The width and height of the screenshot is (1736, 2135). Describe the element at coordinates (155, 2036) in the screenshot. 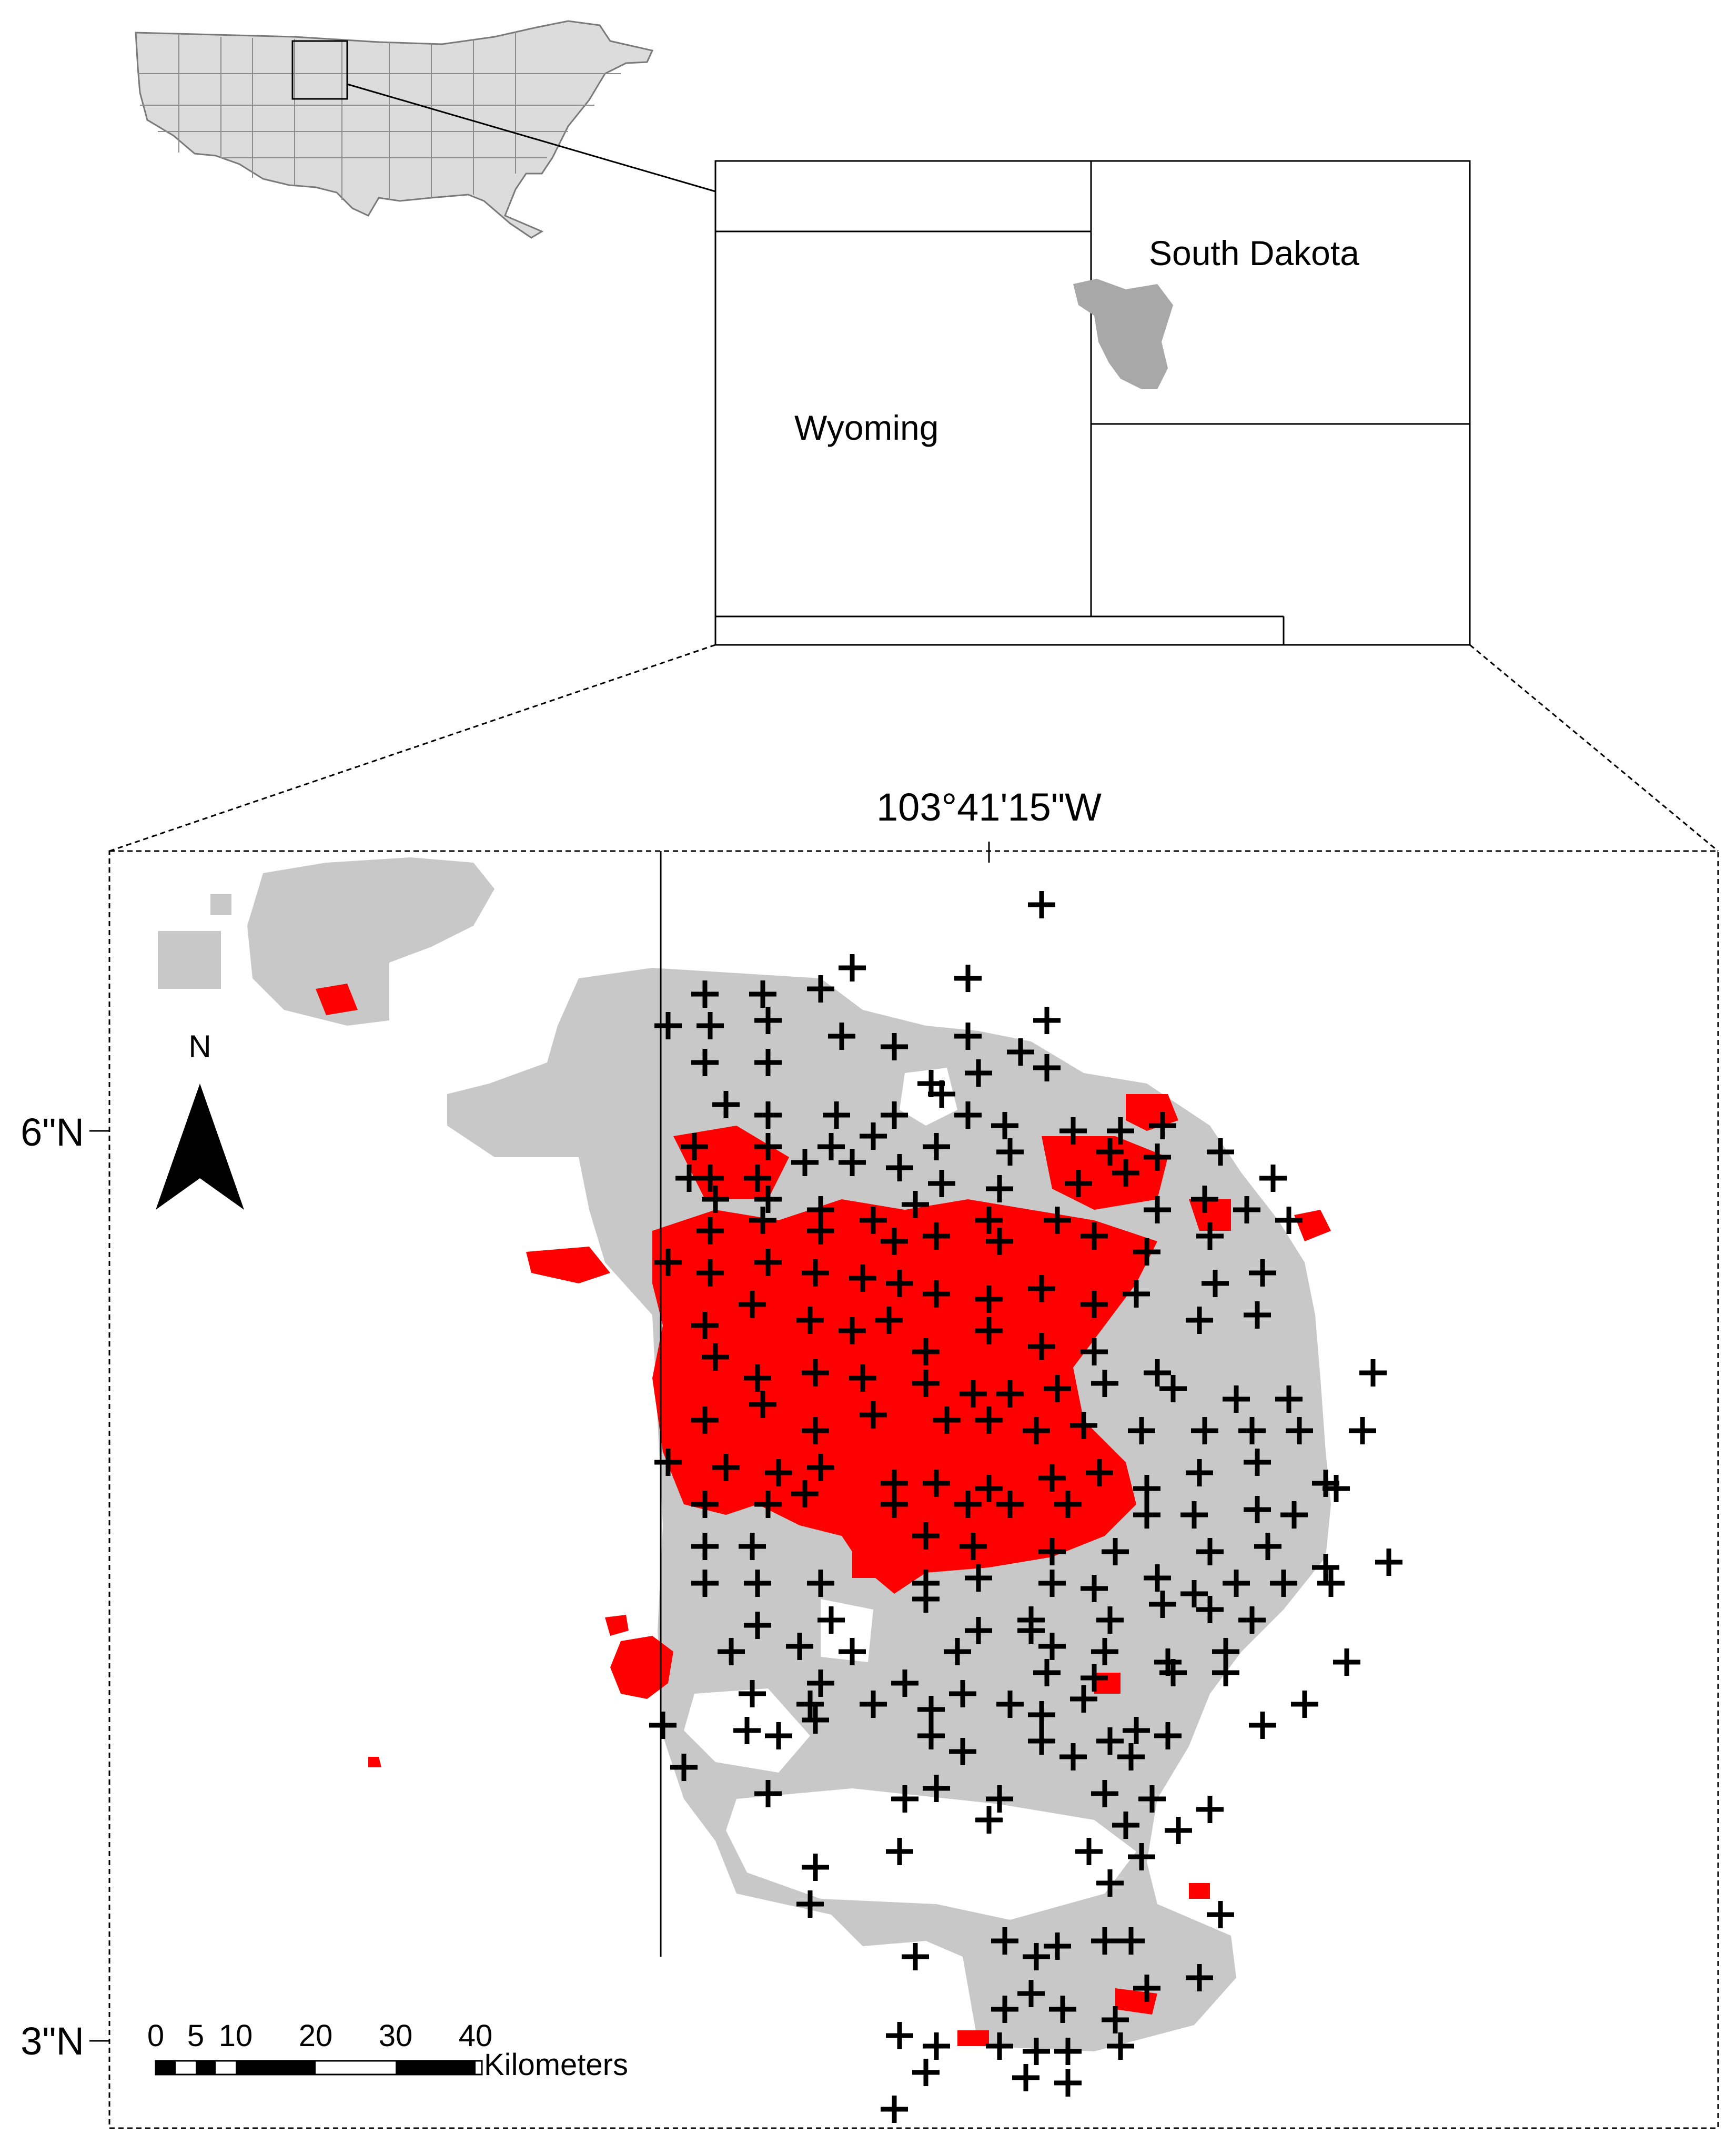

I see `scale-tick-0: 0` at that location.